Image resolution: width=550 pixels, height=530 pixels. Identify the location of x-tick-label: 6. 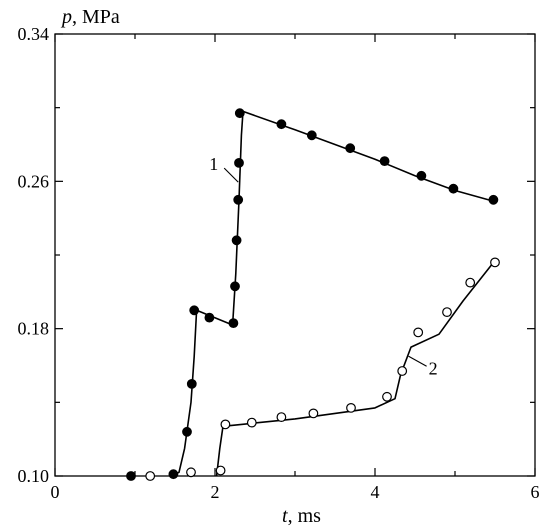
(535, 492).